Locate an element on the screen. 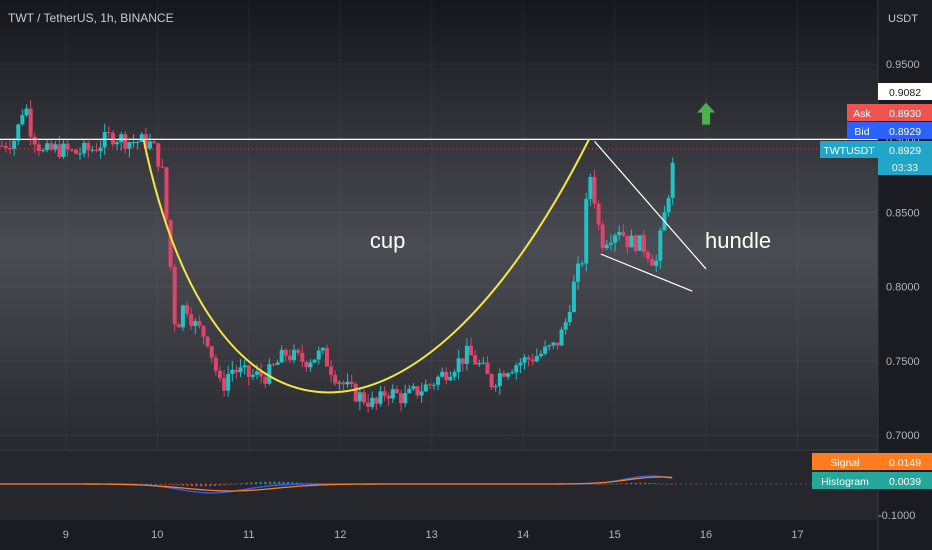 The image size is (932, 550). signal-value: 0.0149 is located at coordinates (905, 463).